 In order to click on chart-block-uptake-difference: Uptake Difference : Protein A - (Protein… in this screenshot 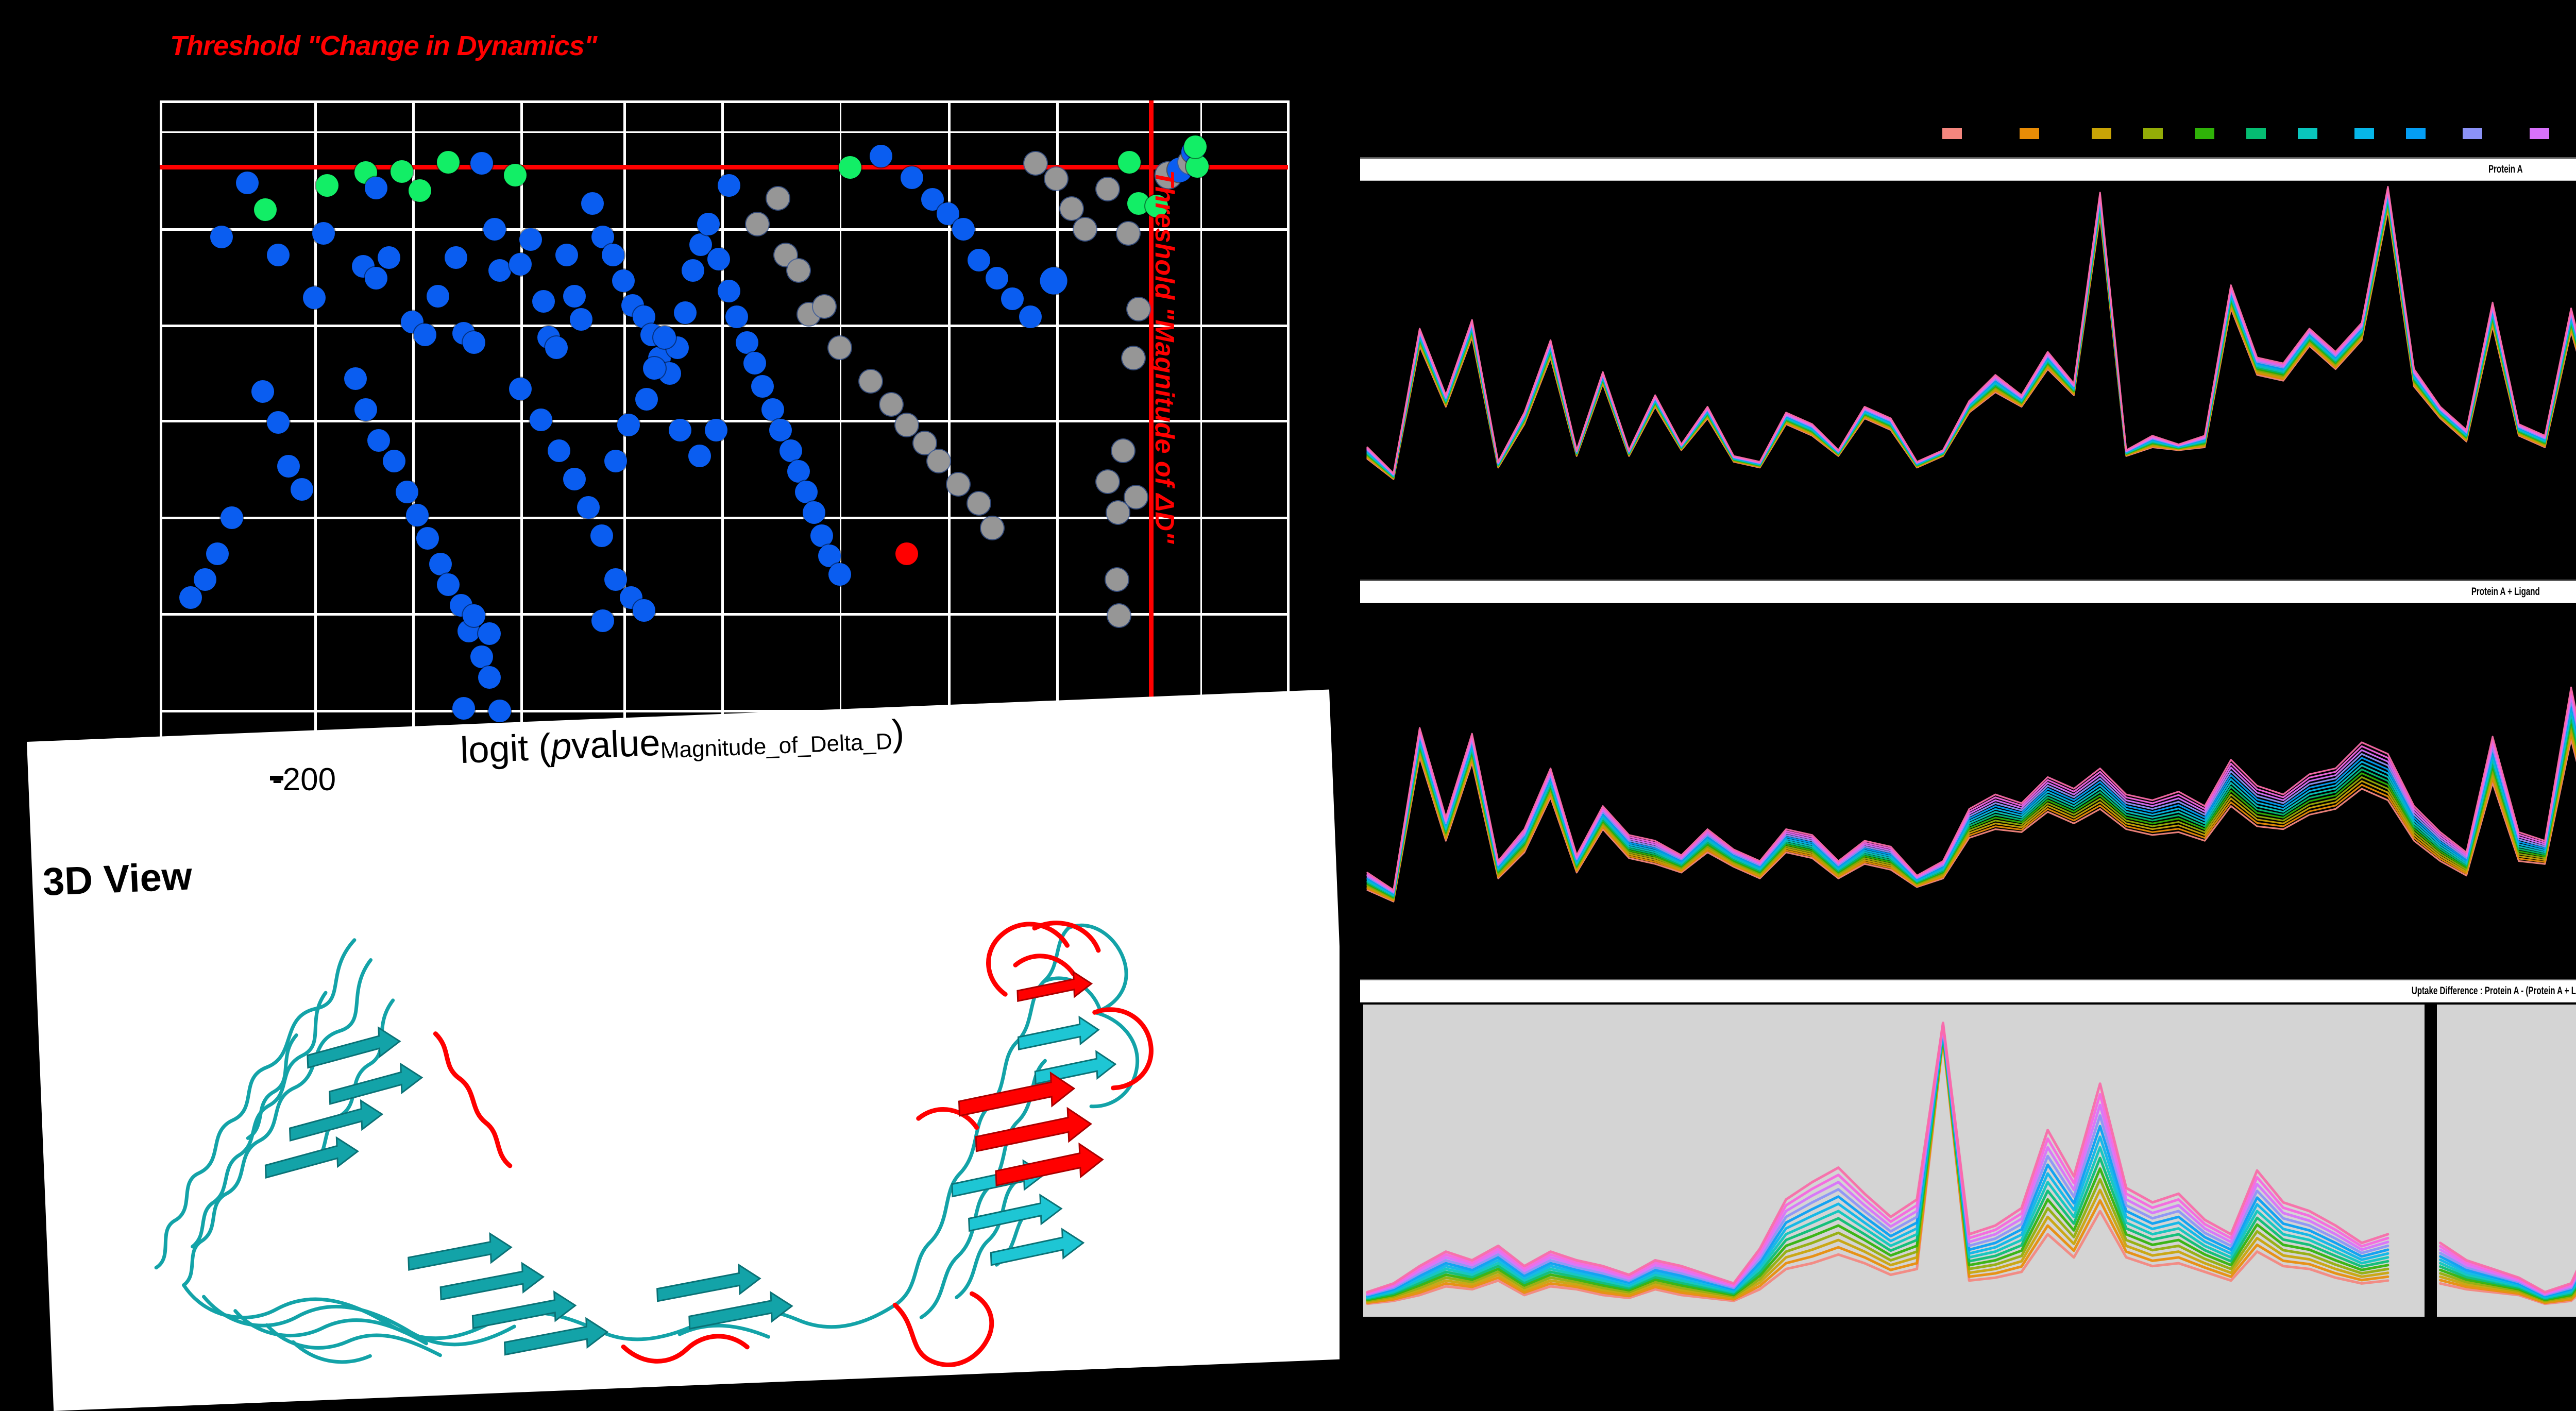, I will do `click(1968, 1149)`.